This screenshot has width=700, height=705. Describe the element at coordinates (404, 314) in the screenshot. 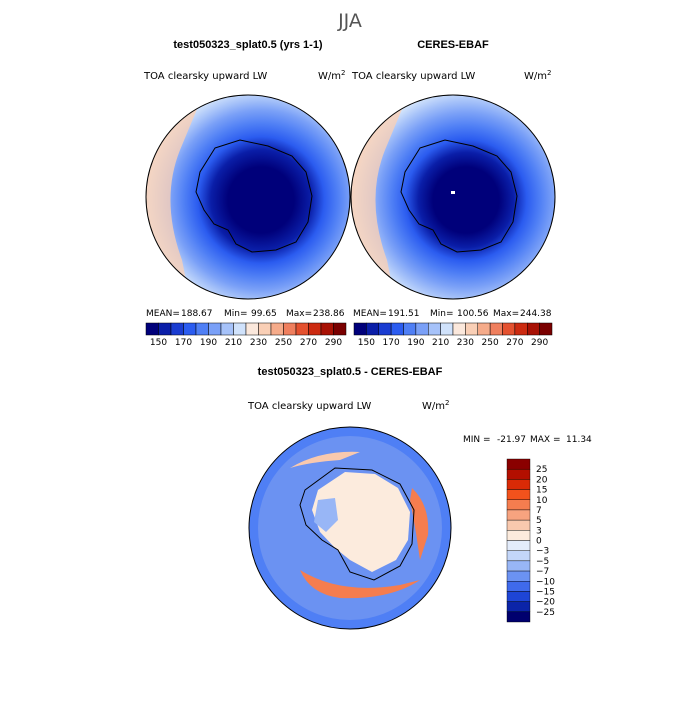

I see `panel-obs-mean-value: 191.51` at that location.